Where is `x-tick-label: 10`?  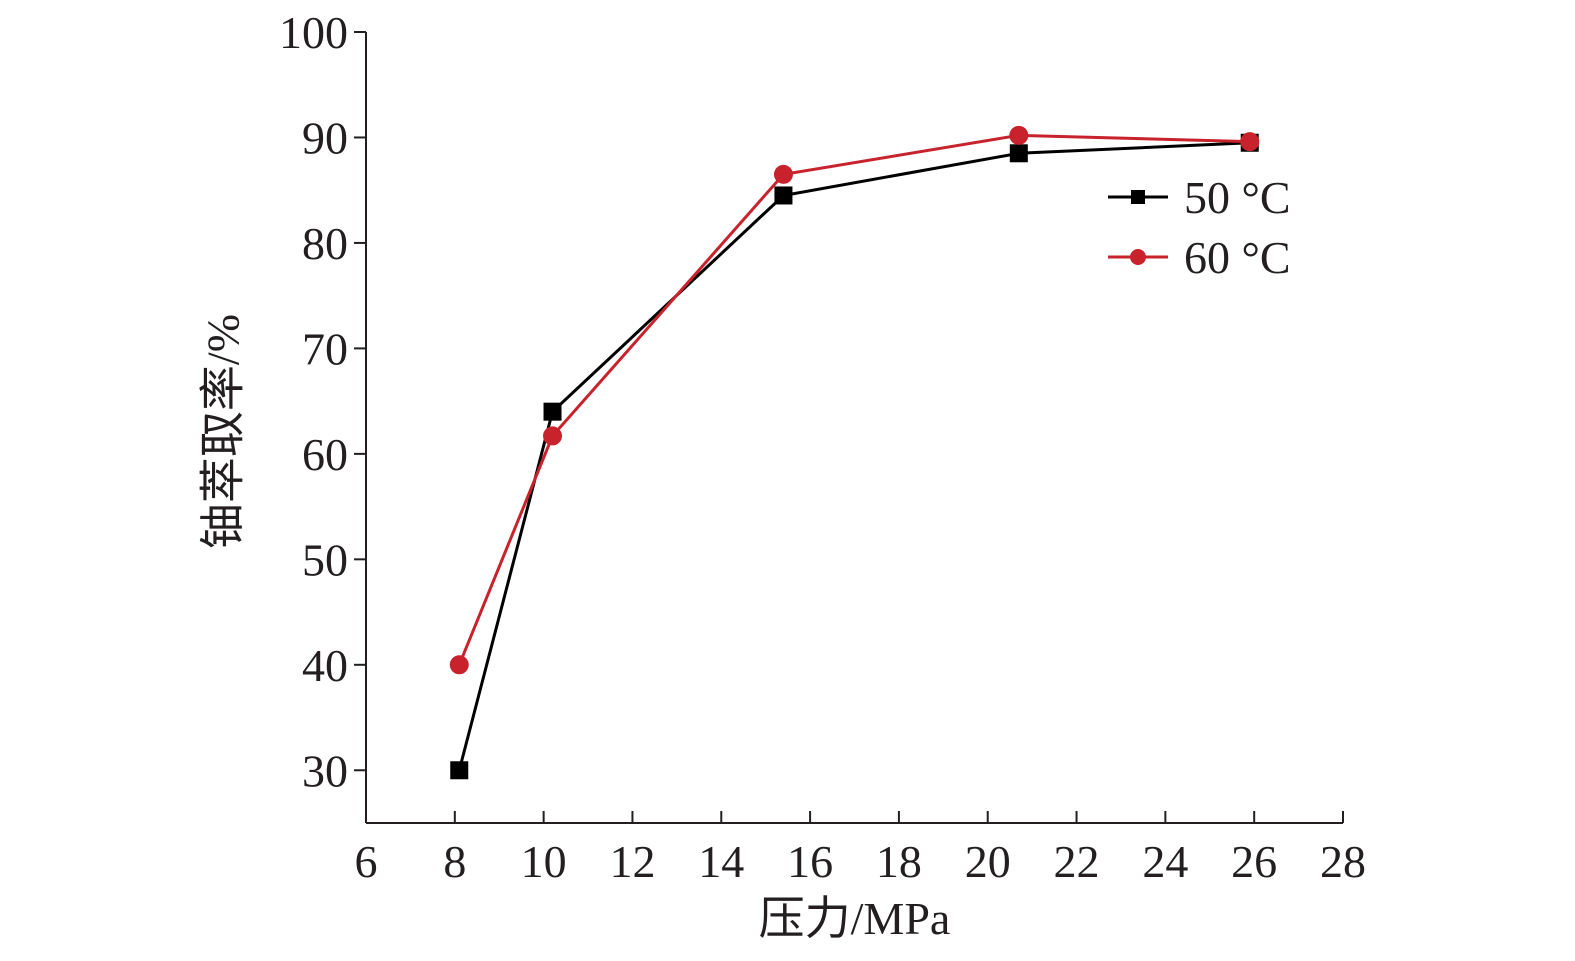 x-tick-label: 10 is located at coordinates (544, 861).